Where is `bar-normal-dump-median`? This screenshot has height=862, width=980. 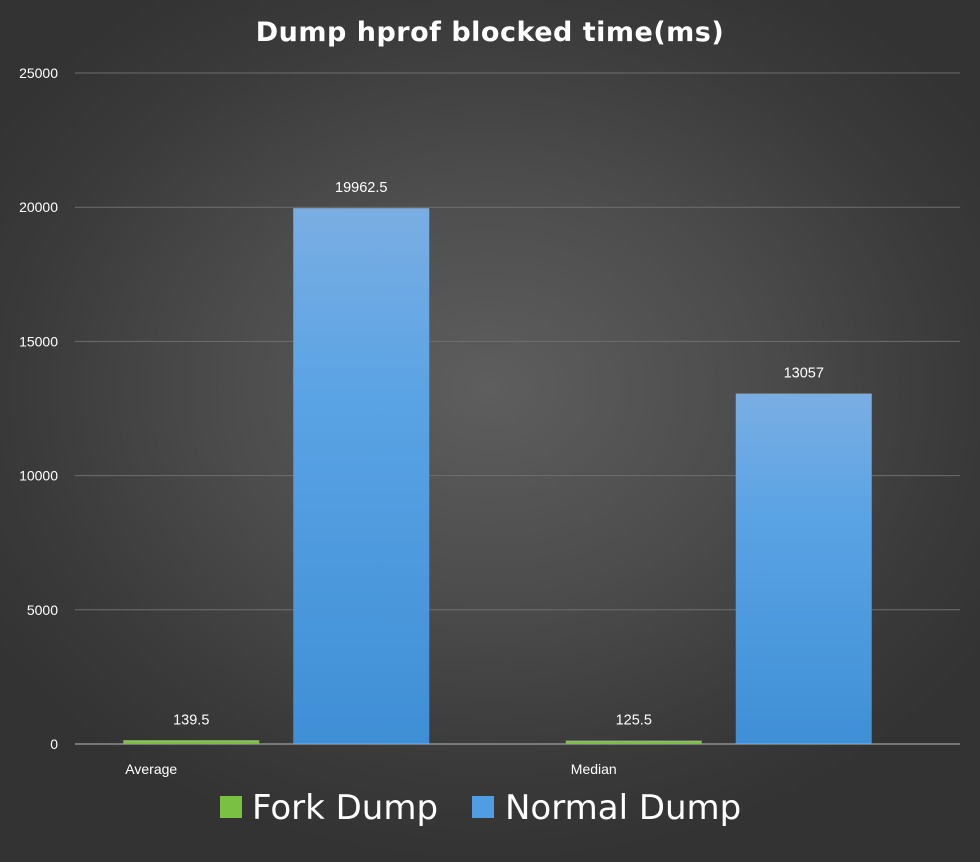
bar-normal-dump-median is located at coordinates (803, 568).